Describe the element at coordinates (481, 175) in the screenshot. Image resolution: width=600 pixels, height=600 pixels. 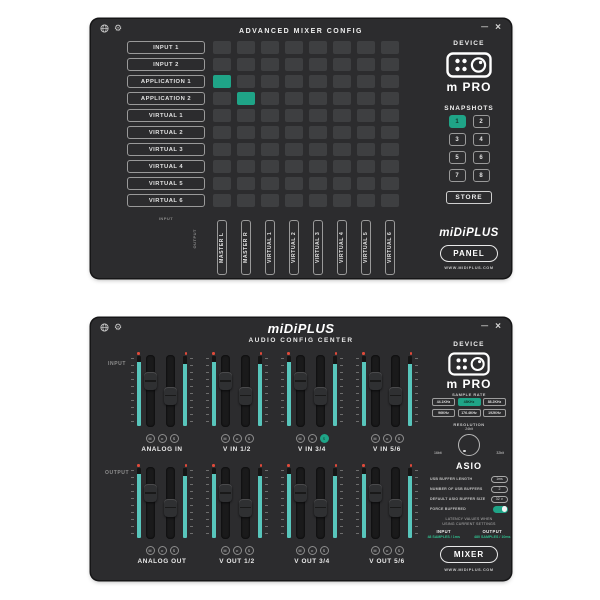
I see `snapshot-button-8: 8` at that location.